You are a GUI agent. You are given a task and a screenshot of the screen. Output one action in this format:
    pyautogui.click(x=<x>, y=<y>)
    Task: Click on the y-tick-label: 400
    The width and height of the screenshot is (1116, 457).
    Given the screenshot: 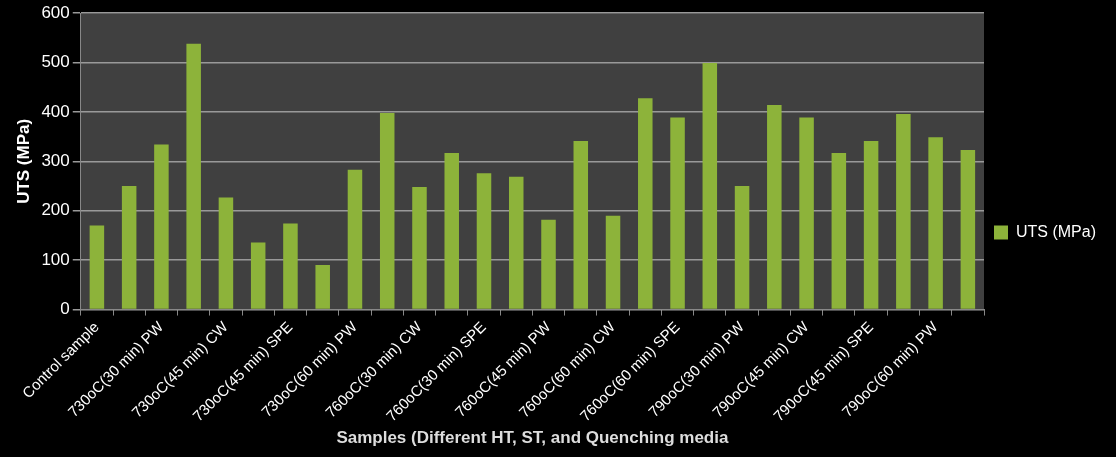 What is the action you would take?
    pyautogui.click(x=55, y=111)
    